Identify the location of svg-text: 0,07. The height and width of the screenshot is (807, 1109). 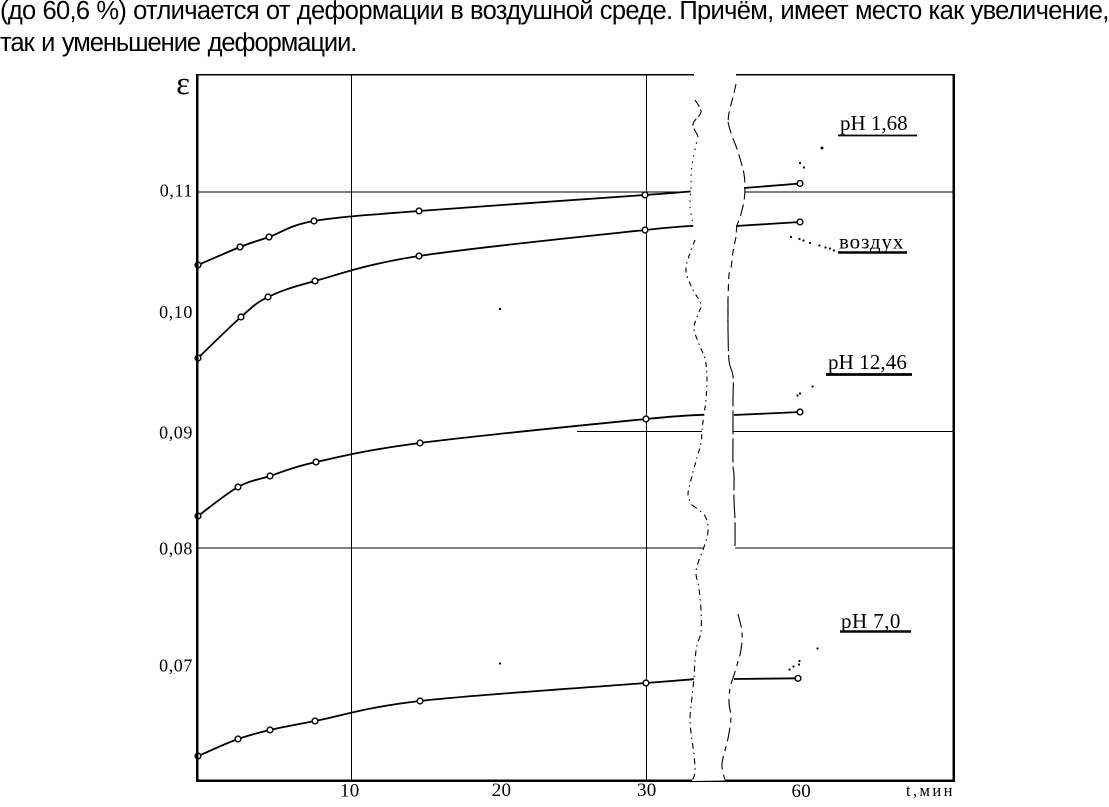
(176, 666).